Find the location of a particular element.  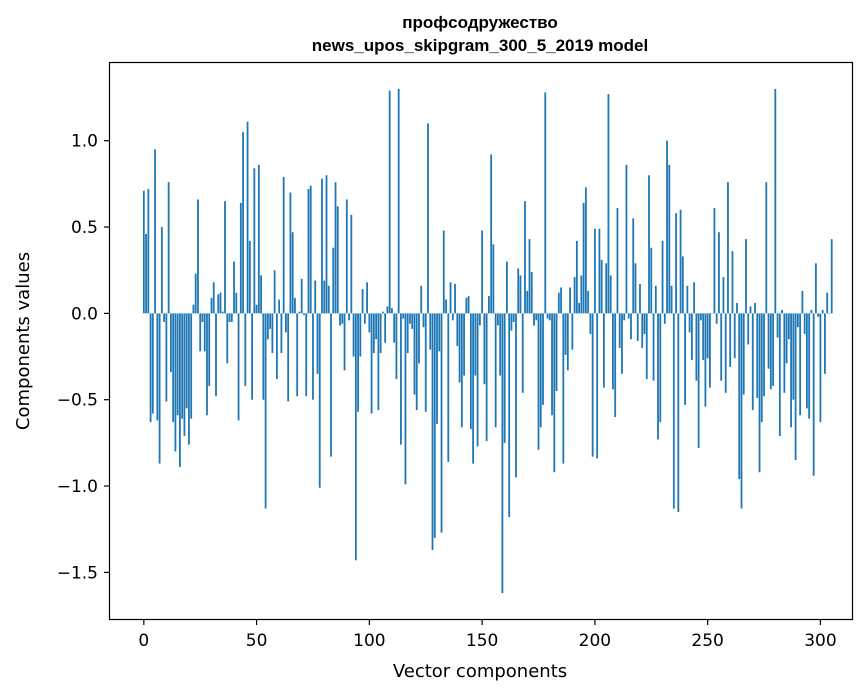

x-tick-label: 0 is located at coordinates (143, 641).